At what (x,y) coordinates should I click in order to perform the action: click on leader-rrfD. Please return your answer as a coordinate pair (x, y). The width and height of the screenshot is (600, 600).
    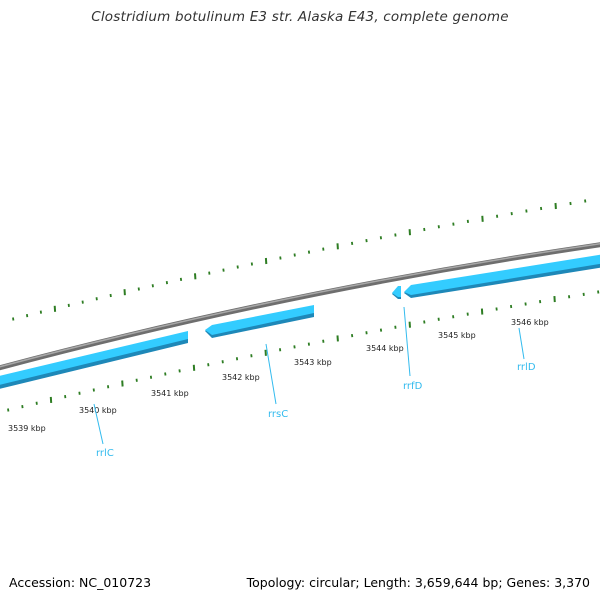
    Looking at the image, I should click on (407, 341).